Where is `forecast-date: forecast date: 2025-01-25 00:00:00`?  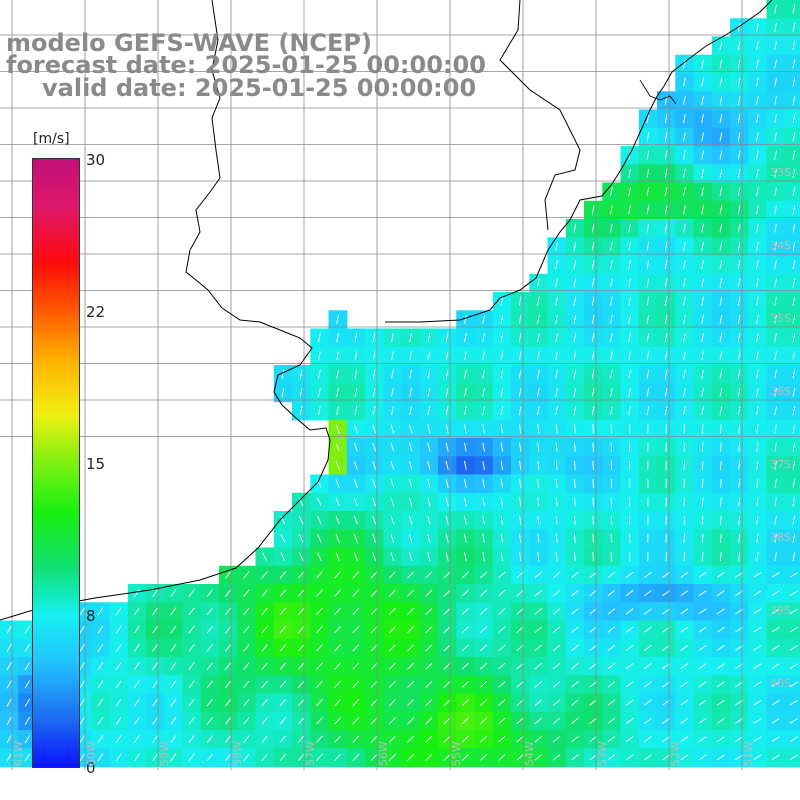
forecast-date: forecast date: 2025-01-25 00:00:00 is located at coordinates (246, 65).